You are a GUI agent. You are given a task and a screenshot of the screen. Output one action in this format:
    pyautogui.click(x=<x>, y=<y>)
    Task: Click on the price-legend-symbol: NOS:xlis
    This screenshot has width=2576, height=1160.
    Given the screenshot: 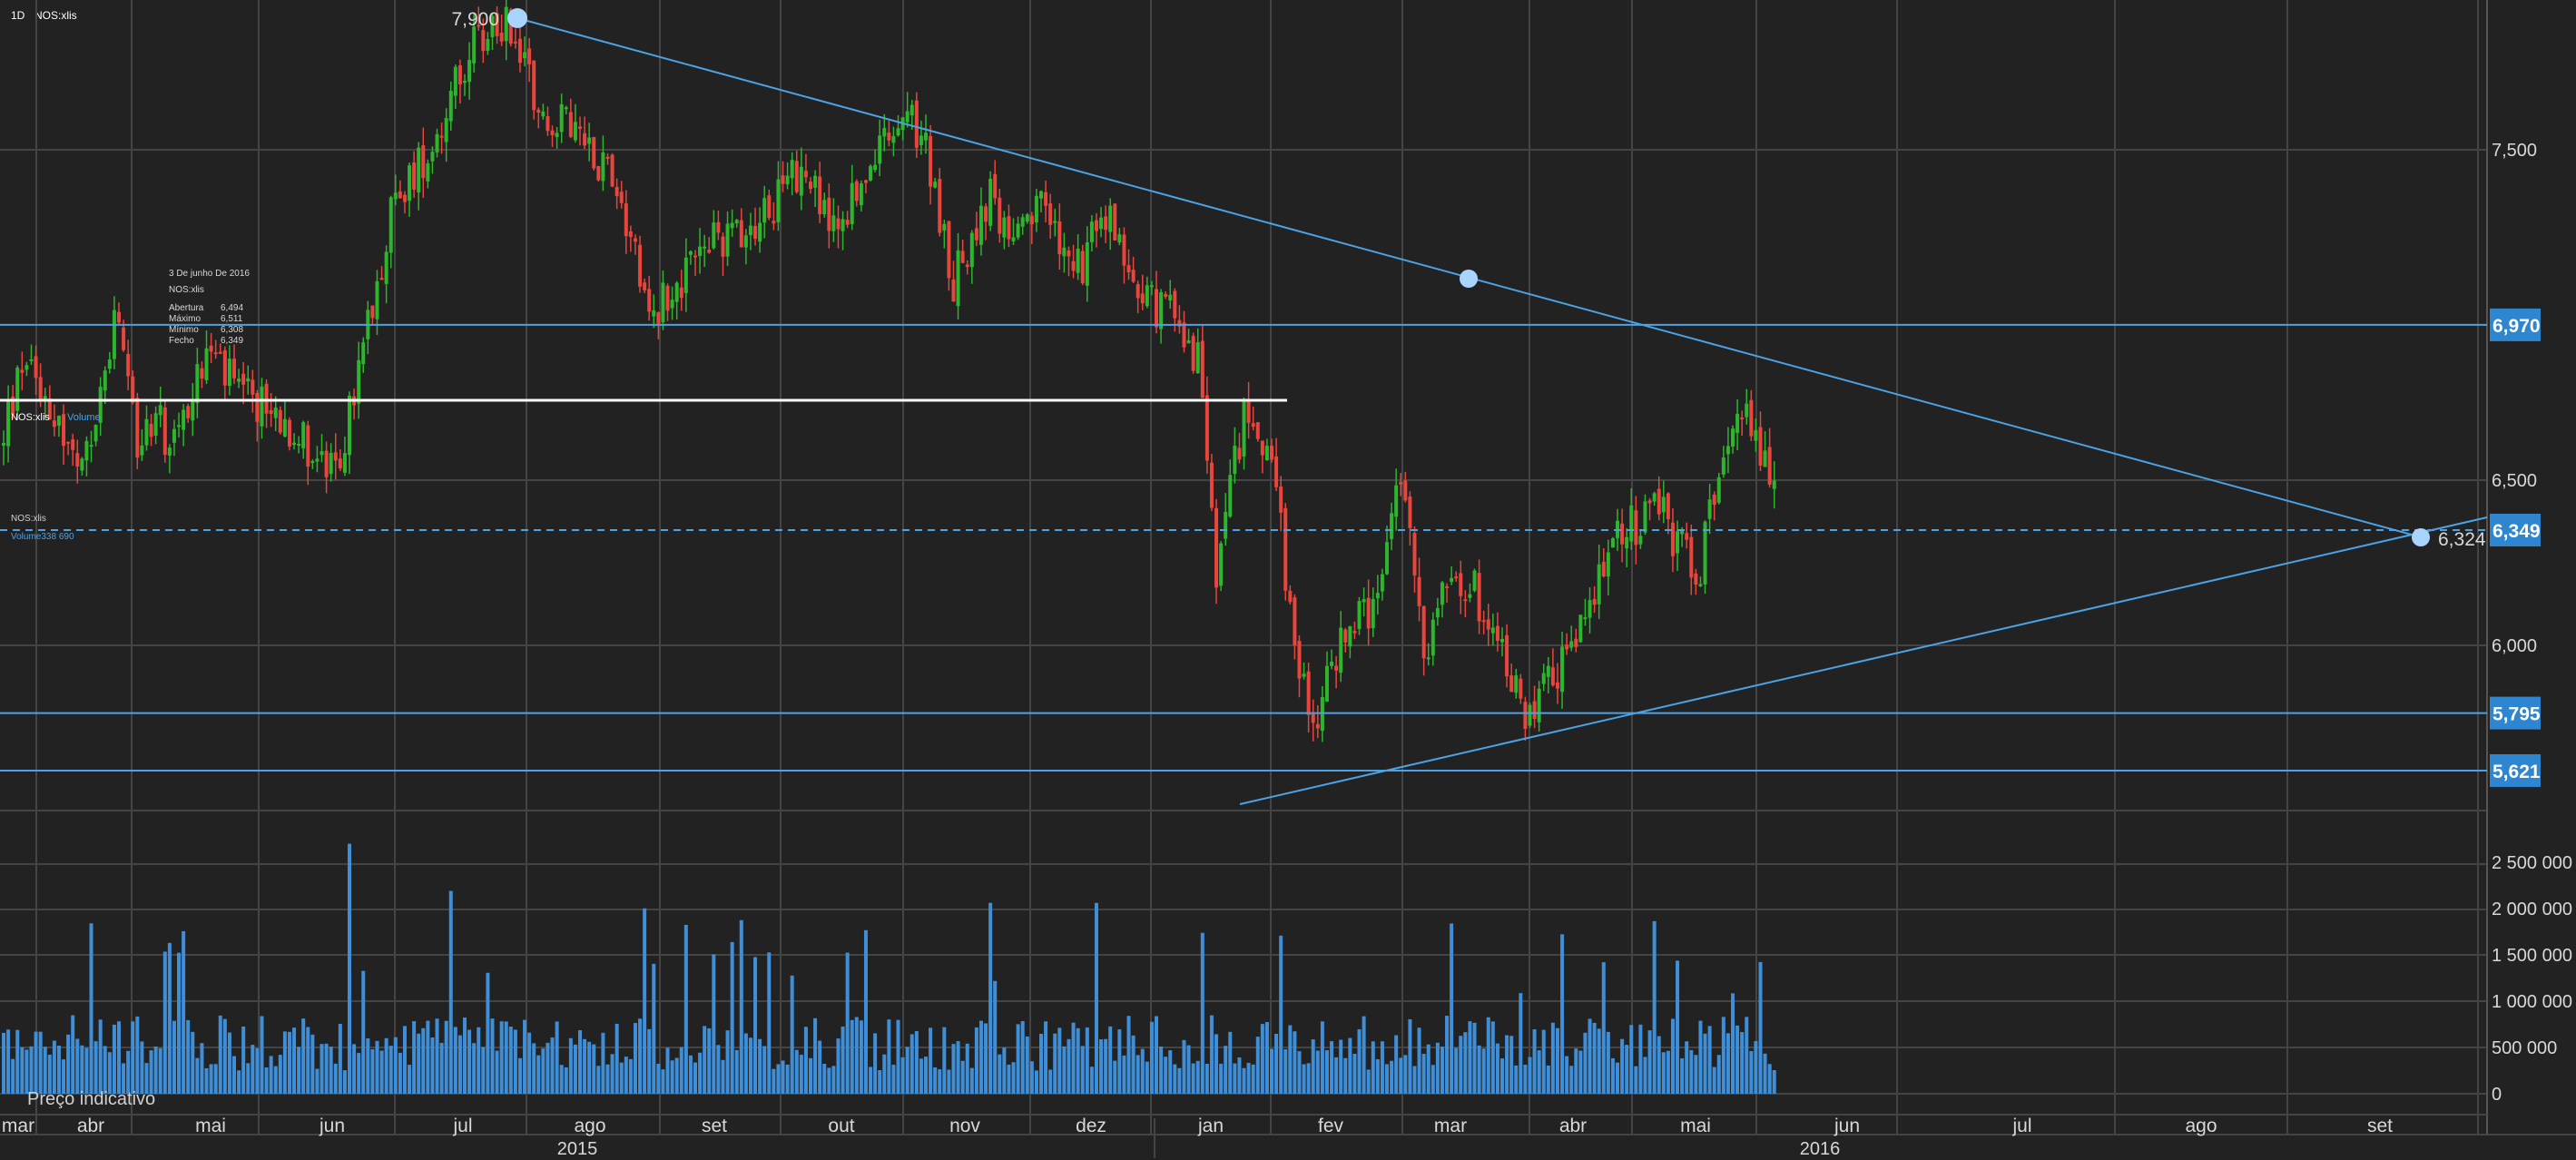 What is the action you would take?
    pyautogui.click(x=30, y=417)
    